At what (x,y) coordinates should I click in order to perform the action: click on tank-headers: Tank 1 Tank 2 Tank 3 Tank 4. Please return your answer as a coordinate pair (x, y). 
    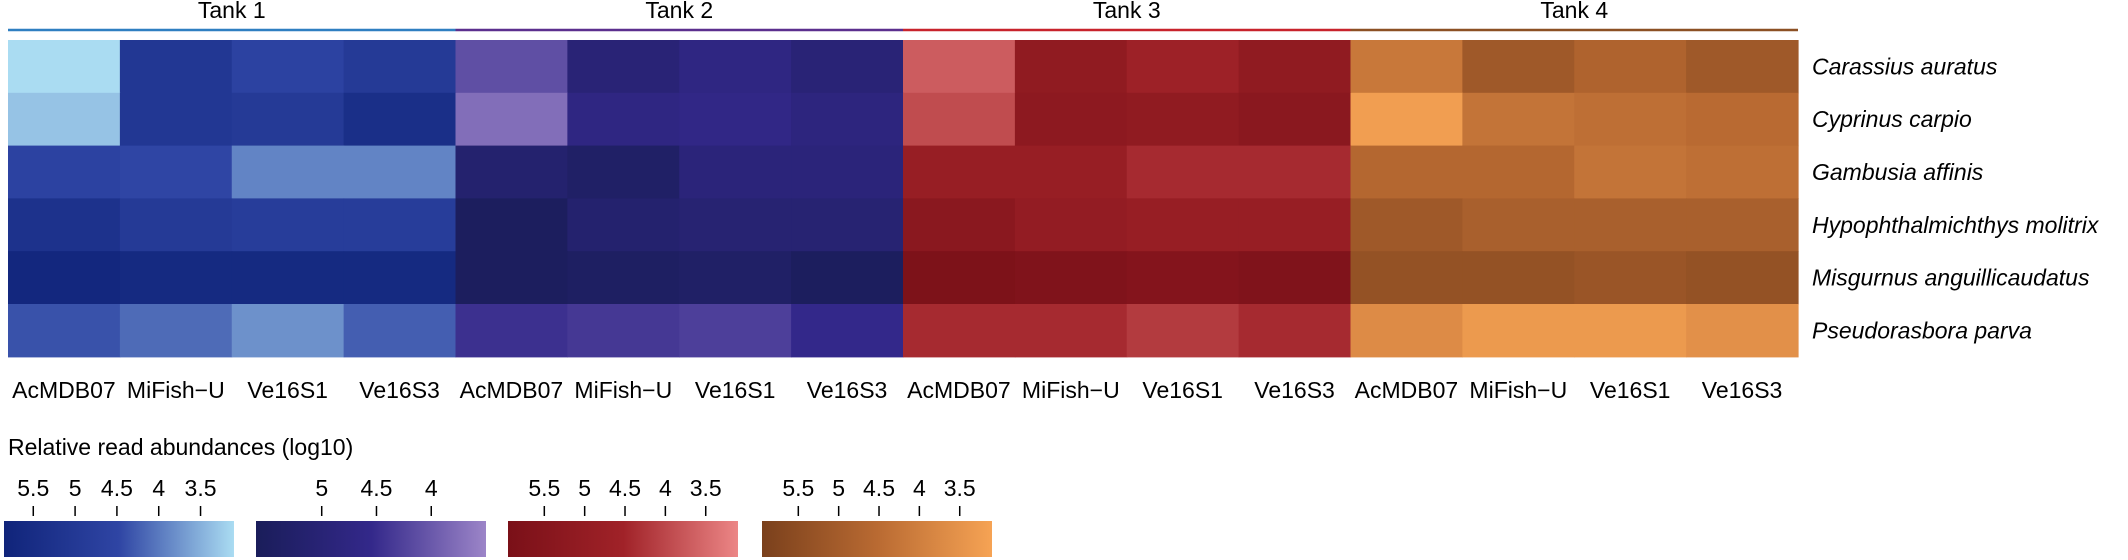
    Looking at the image, I should click on (903, 16).